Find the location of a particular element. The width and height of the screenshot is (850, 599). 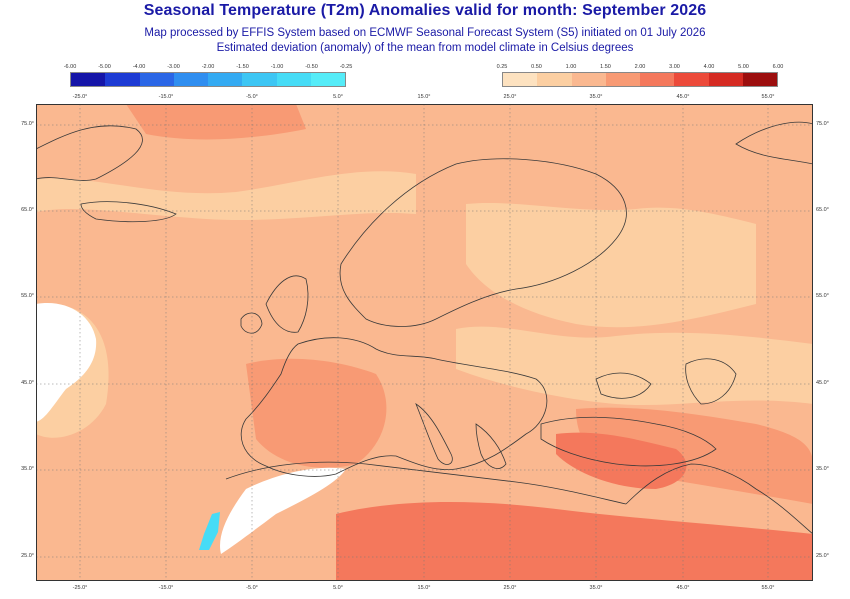

coastline-iceland is located at coordinates (128, 212).